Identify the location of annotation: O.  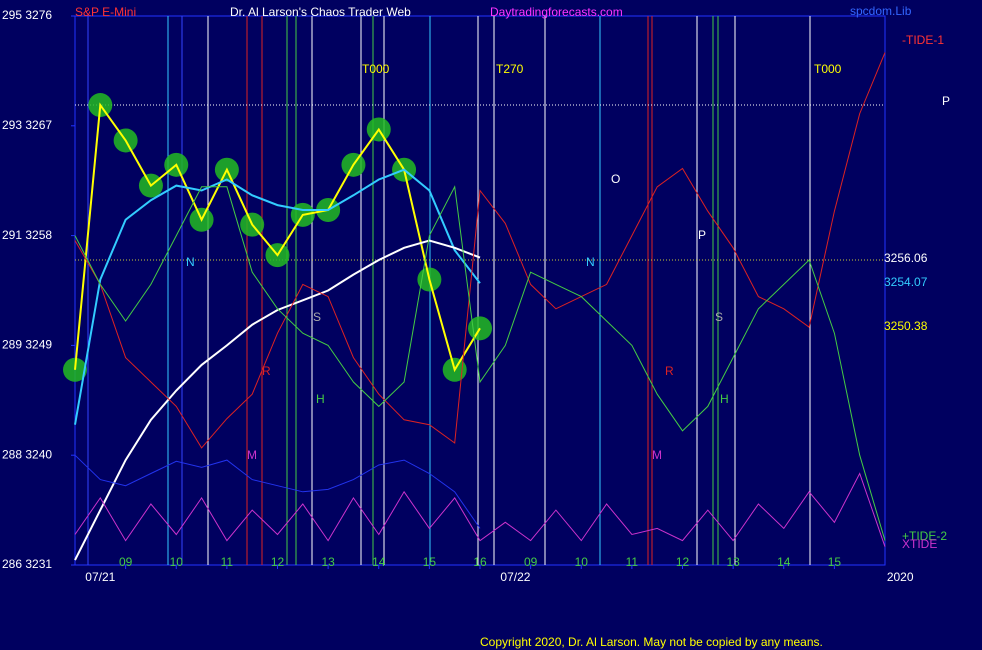
(615, 179).